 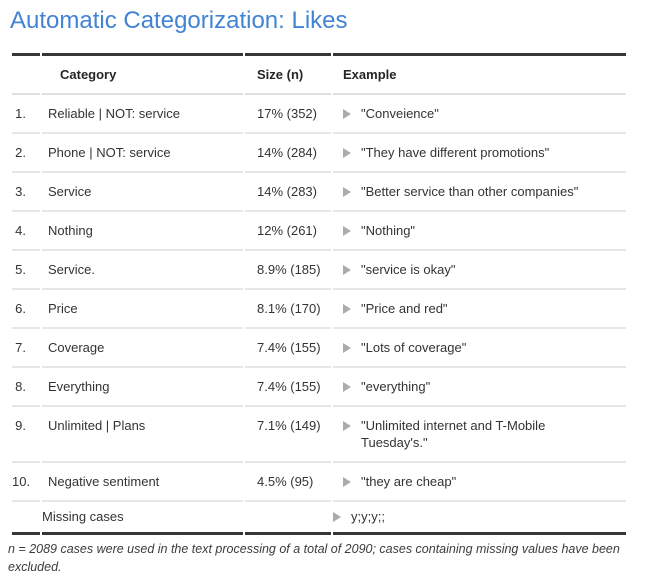 I want to click on row-size: 7.1% (149), so click(x=288, y=435).